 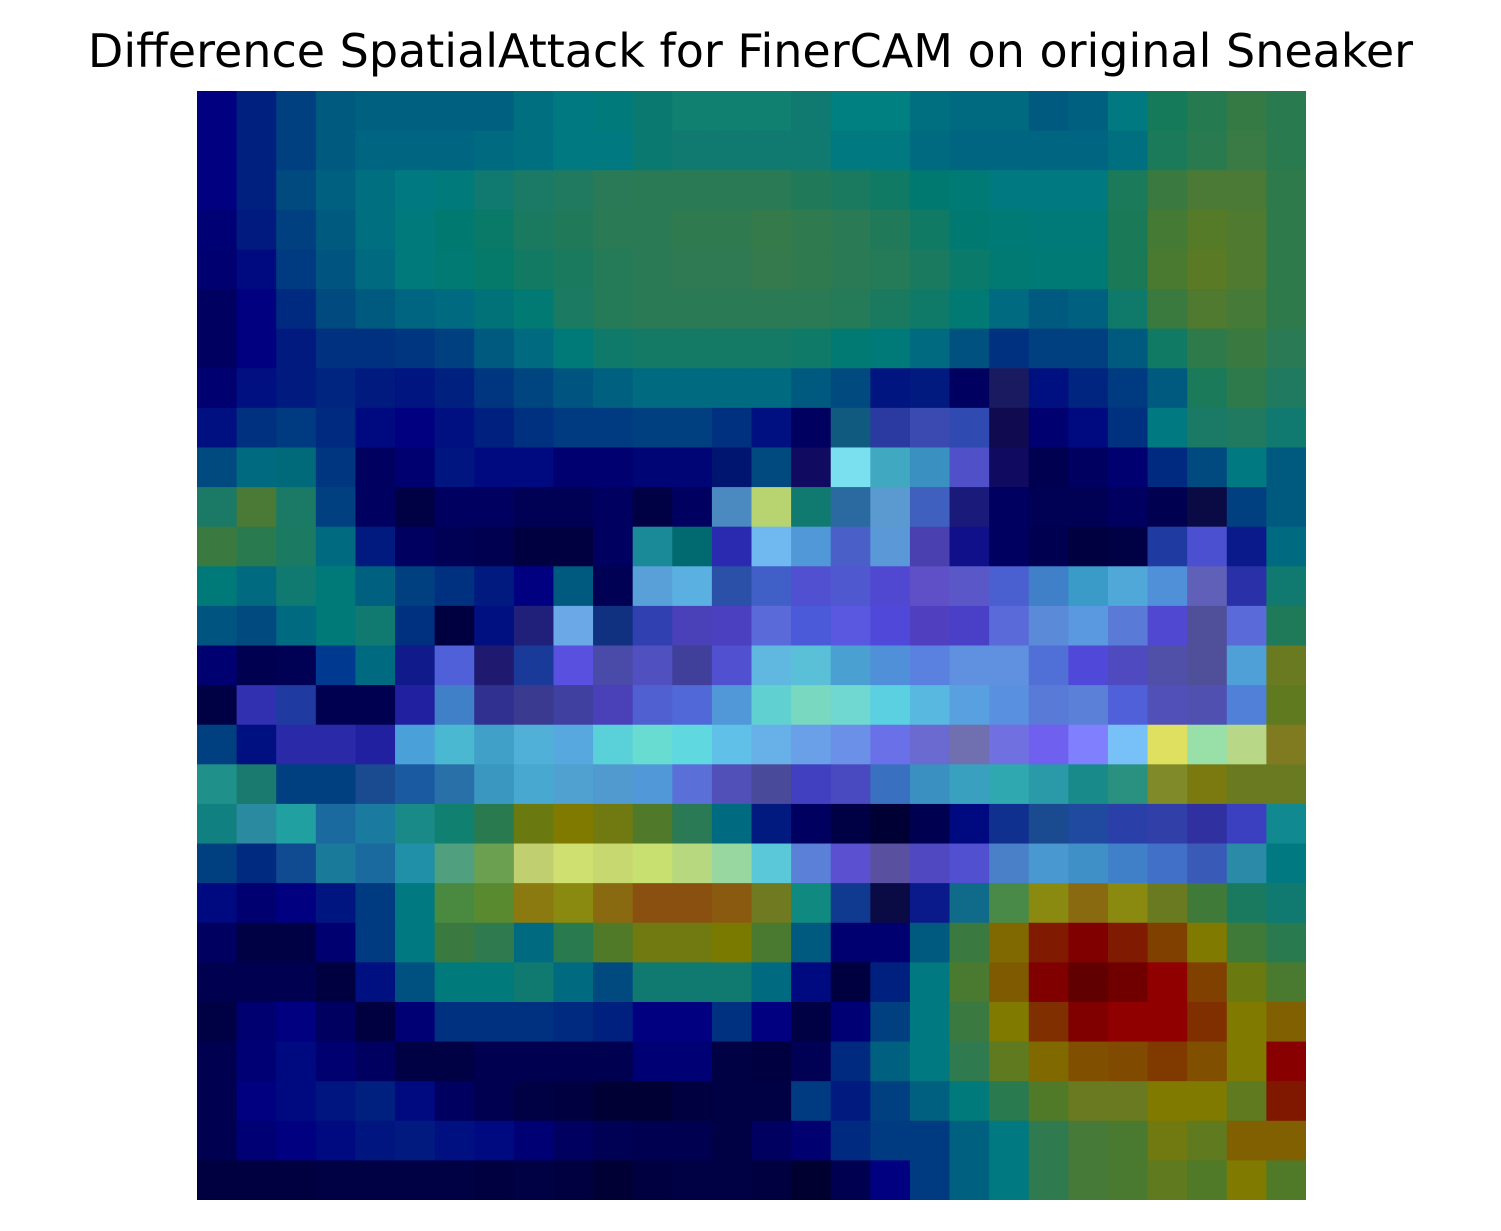 What do you see at coordinates (336, 863) in the screenshot?
I see `heatmap-cell-r19-c3` at bounding box center [336, 863].